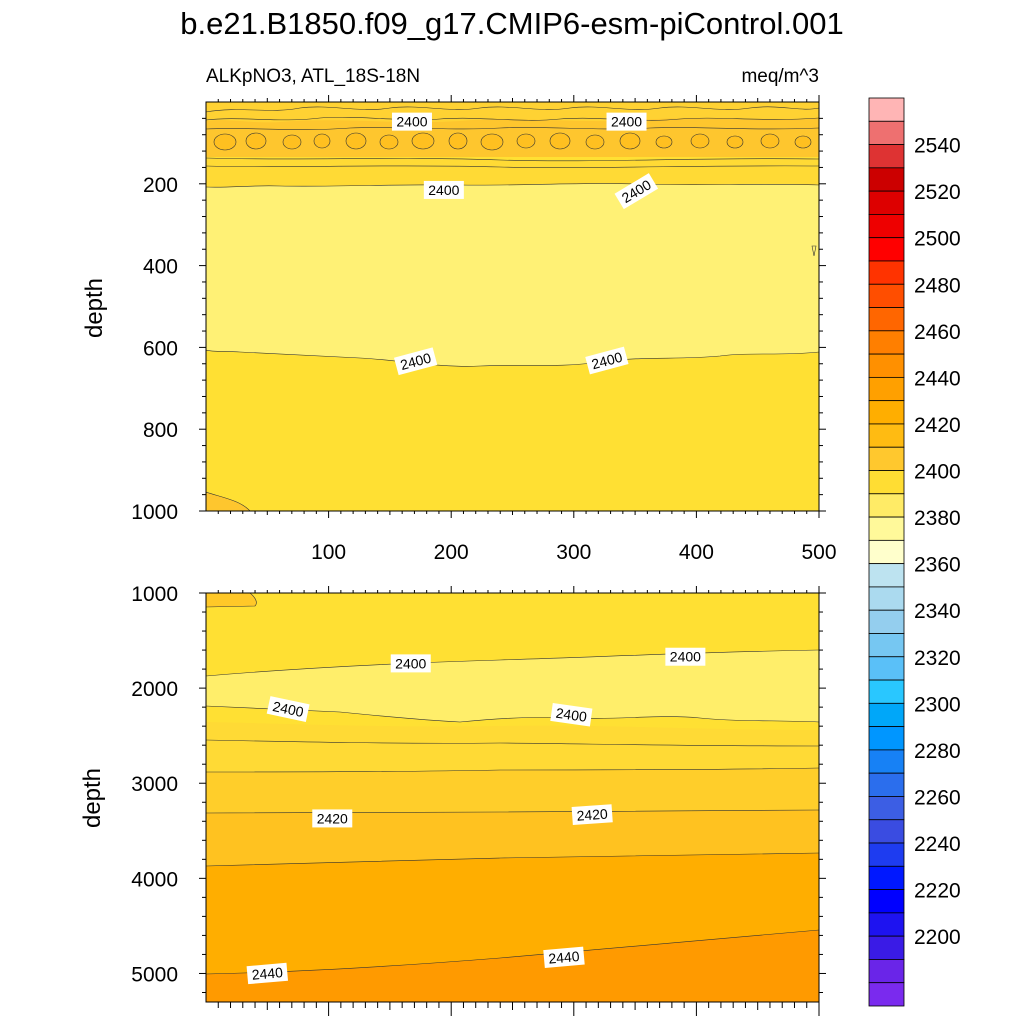  I want to click on colorbar-tick-label: 2380, so click(937, 518).